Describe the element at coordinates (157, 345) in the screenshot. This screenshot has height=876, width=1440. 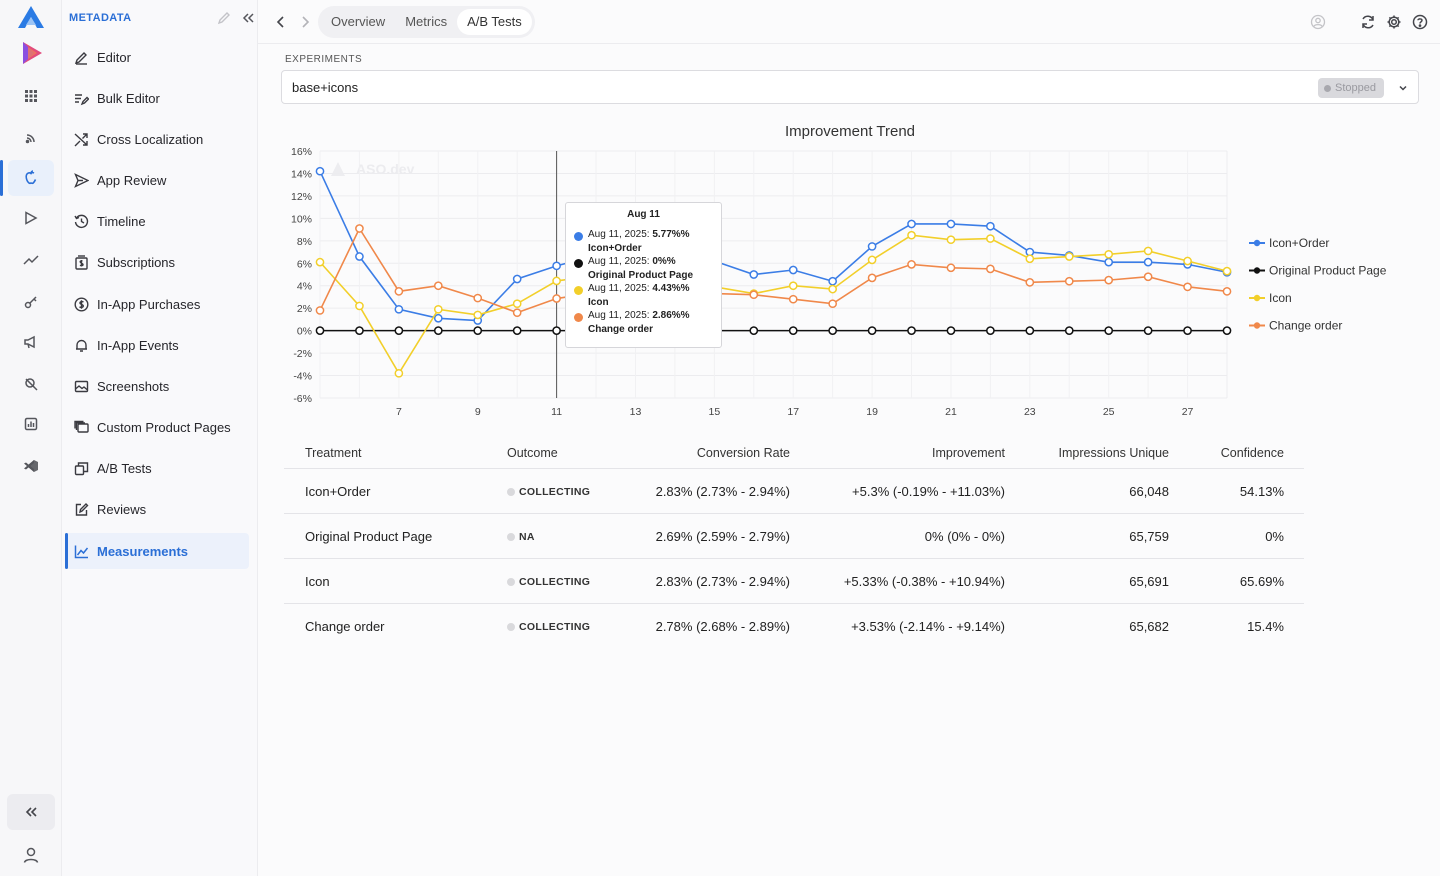
I see `sidebar-item-in-app-events: In-App Events` at that location.